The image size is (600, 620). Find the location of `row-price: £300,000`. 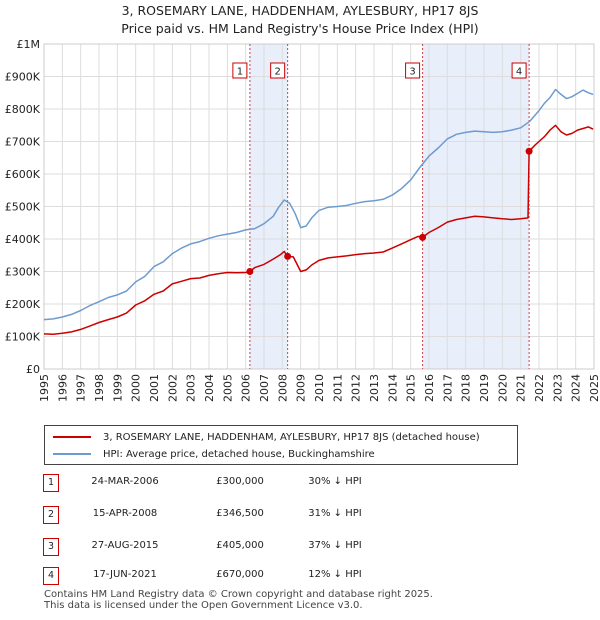

row-price: £300,000 is located at coordinates (240, 481).